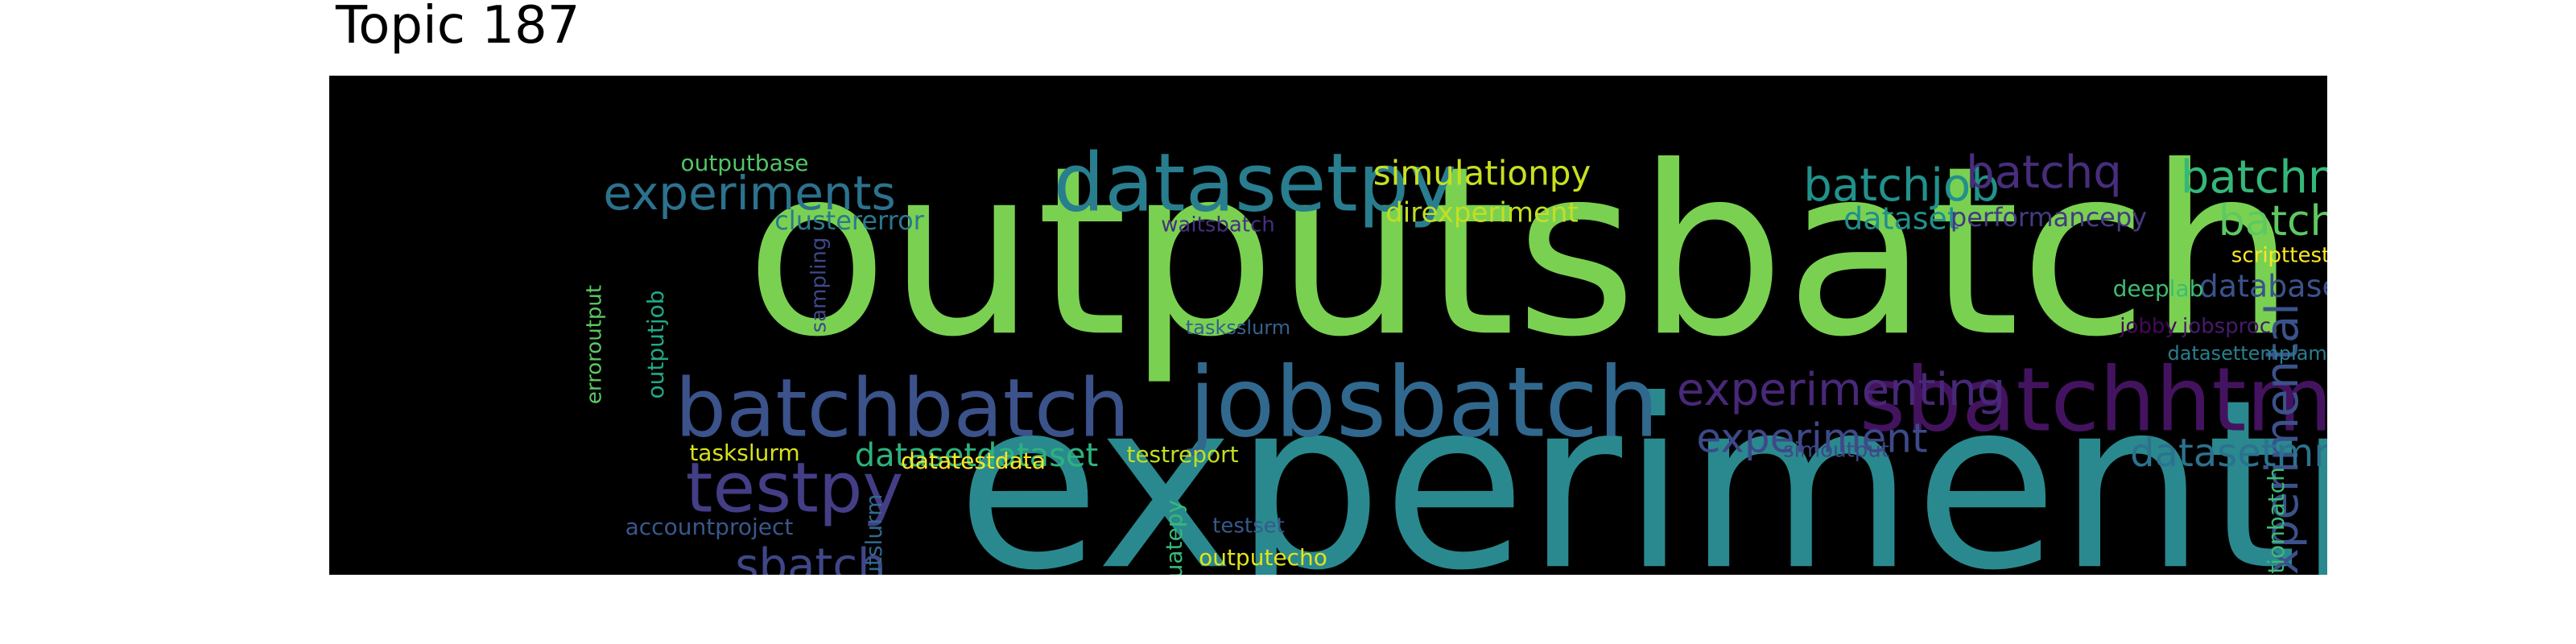 The height and width of the screenshot is (644, 2576). Describe the element at coordinates (1182, 454) in the screenshot. I see `cloud-word: testreport` at that location.